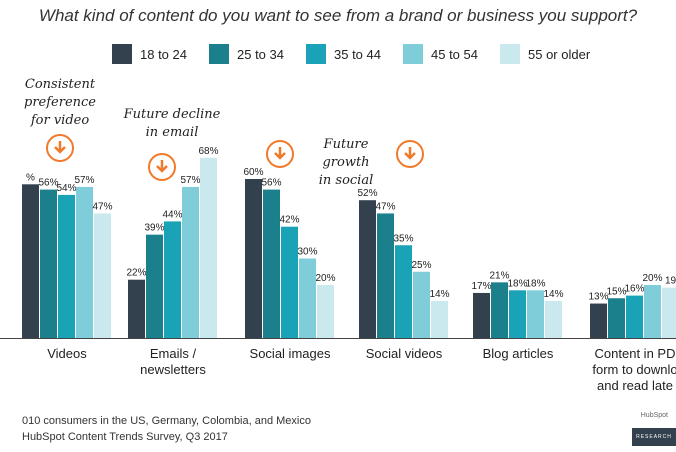  Describe the element at coordinates (325, 278) in the screenshot. I see `data-label-3-5: 20%` at that location.